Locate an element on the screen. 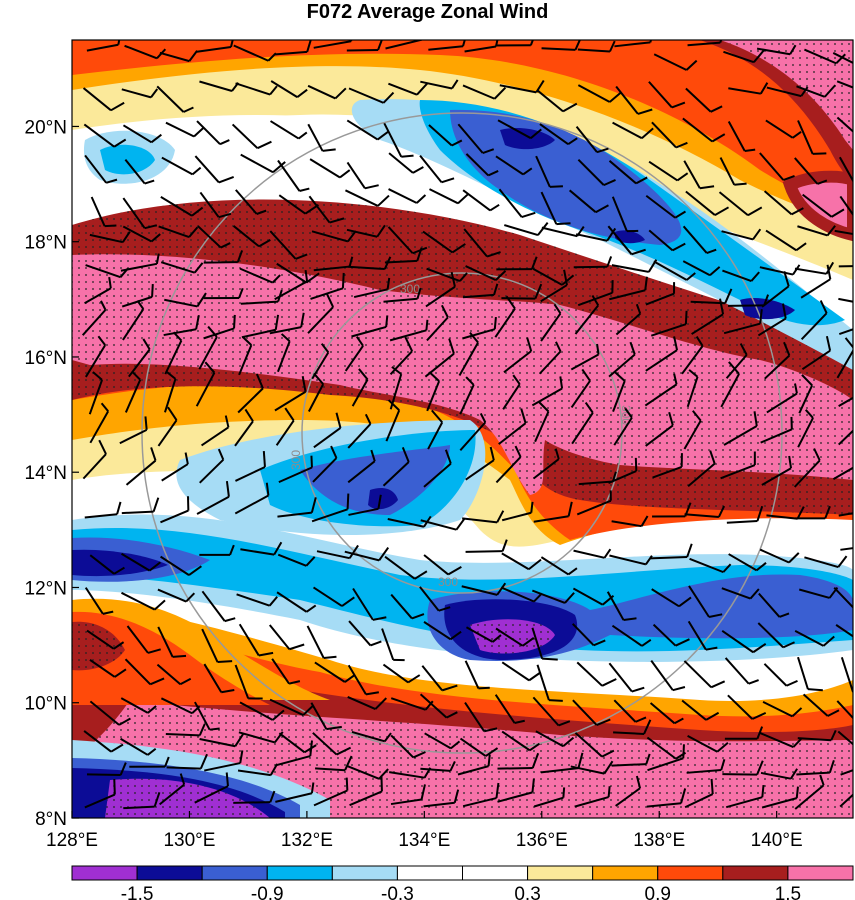 The image size is (855, 900). center-navy is located at coordinates (383, 499).